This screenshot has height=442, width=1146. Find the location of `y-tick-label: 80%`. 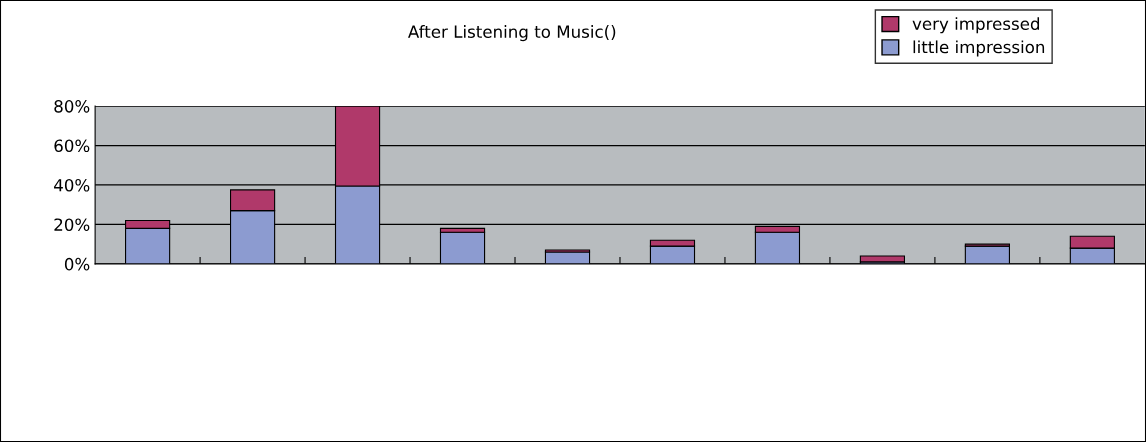

y-tick-label: 80% is located at coordinates (72, 106).